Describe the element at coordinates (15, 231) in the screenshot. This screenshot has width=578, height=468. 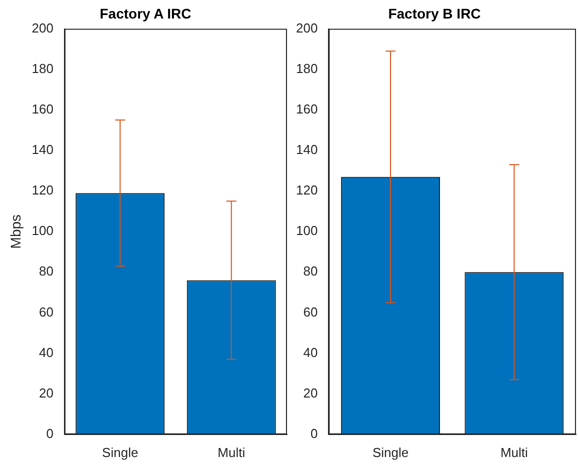
I see `y-axis-title: Mbps` at that location.